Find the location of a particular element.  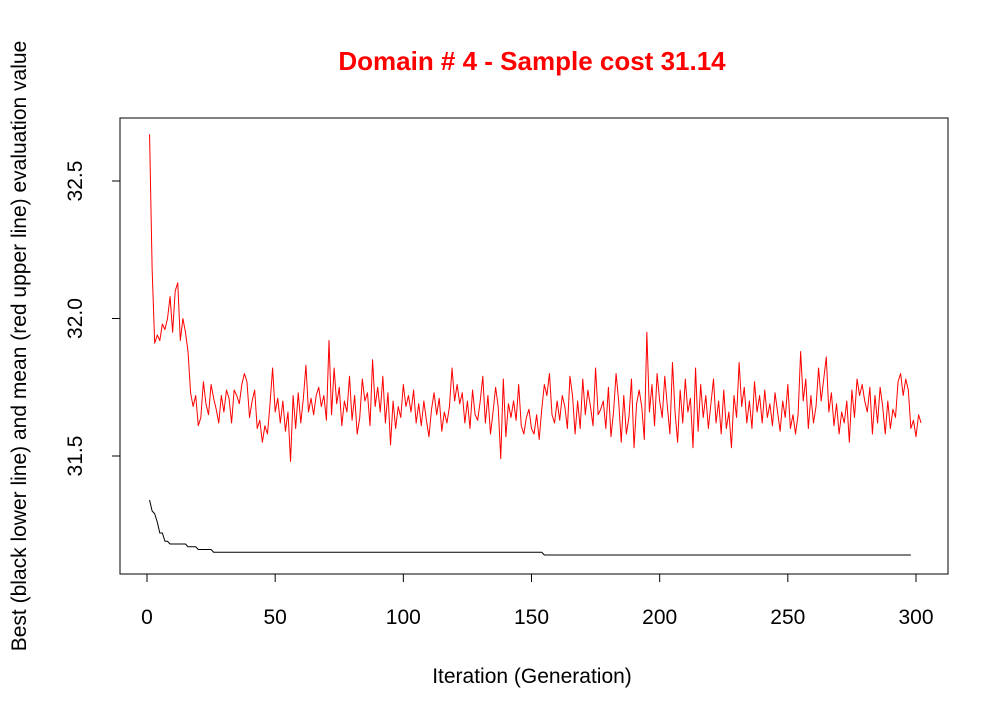

x-axis: 0 50 100 150 200 250 300 is located at coordinates (537, 601).